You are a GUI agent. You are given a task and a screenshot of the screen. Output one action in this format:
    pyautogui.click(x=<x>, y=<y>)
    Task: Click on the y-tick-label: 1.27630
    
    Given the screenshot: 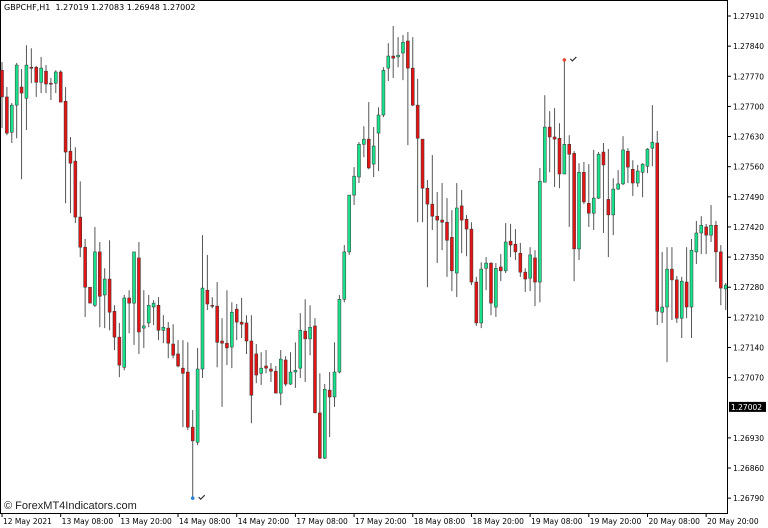 What is the action you would take?
    pyautogui.click(x=748, y=137)
    